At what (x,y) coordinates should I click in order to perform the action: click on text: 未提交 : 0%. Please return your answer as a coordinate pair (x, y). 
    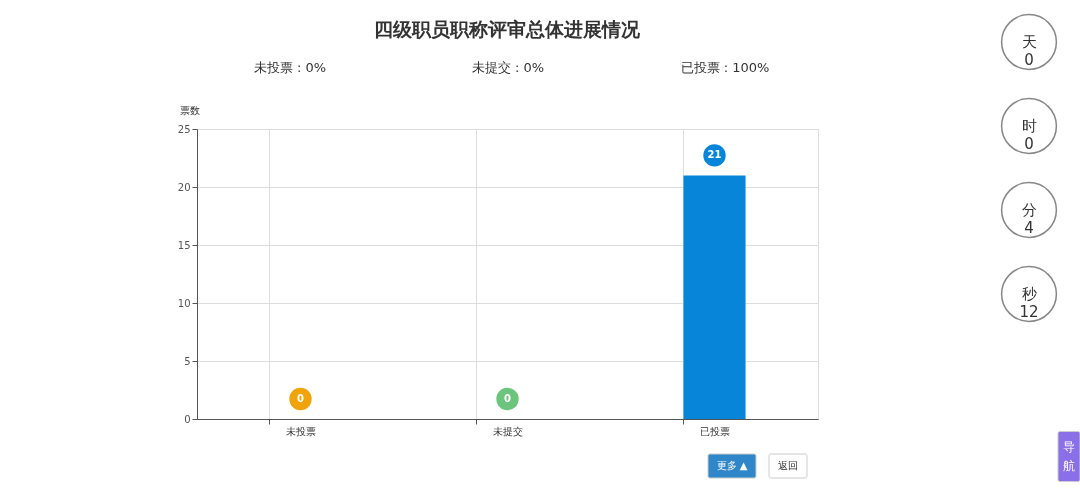
    Looking at the image, I should click on (508, 67).